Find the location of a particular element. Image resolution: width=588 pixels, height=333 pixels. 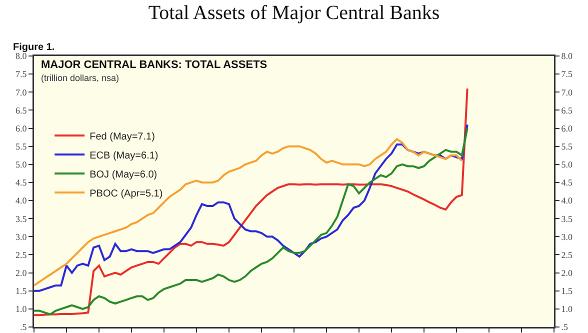

y-tick-label: 3.5 is located at coordinates (21, 219).